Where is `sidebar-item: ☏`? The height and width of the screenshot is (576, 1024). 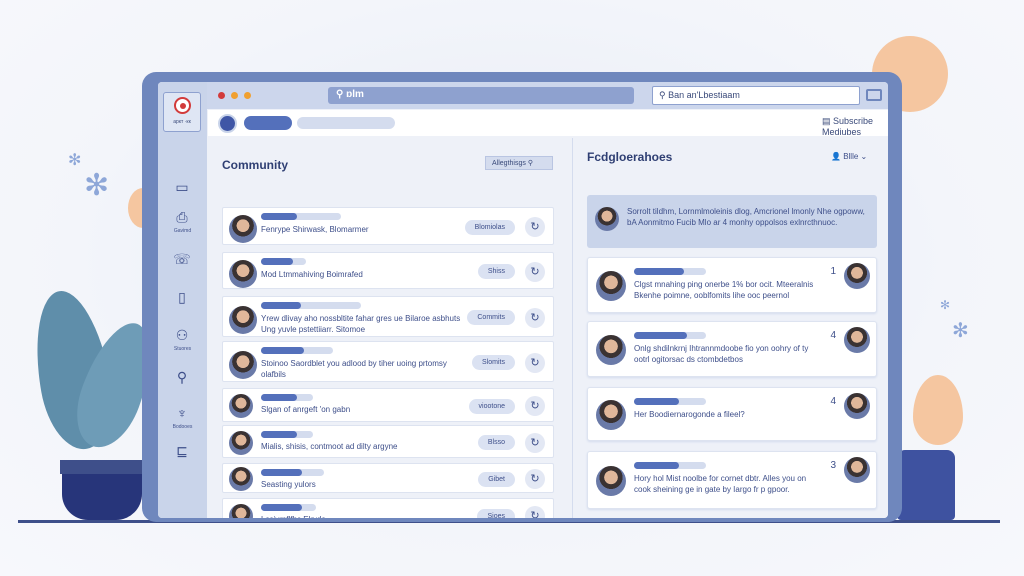 sidebar-item: ☏ is located at coordinates (182, 265).